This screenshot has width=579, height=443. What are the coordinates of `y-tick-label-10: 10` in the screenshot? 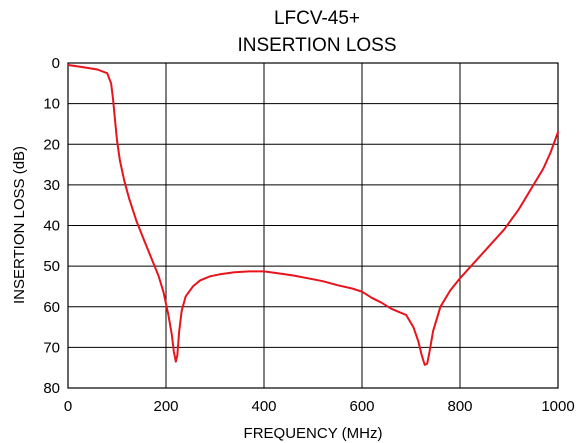 It's located at (51, 104).